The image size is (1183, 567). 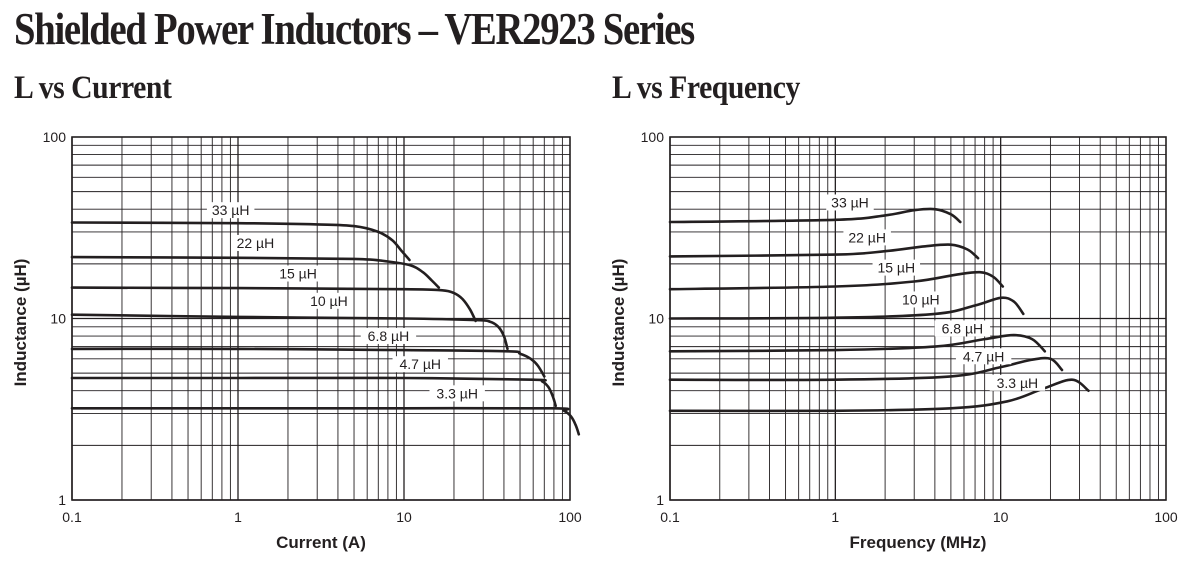 I want to click on chart-title-l-vs-frequency: L vs Frequency, so click(x=706, y=88).